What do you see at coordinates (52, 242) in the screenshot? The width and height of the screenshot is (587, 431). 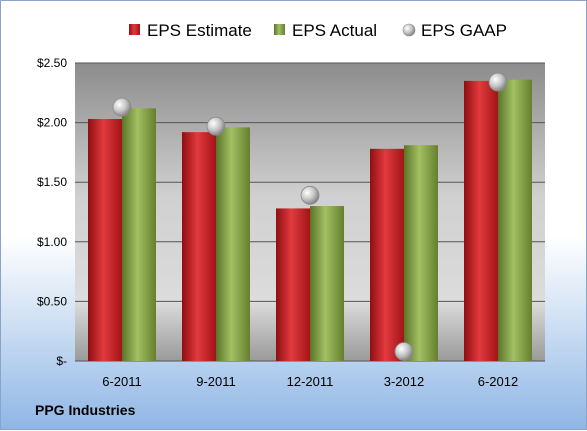 I see `y-tick-label: $1.00` at bounding box center [52, 242].